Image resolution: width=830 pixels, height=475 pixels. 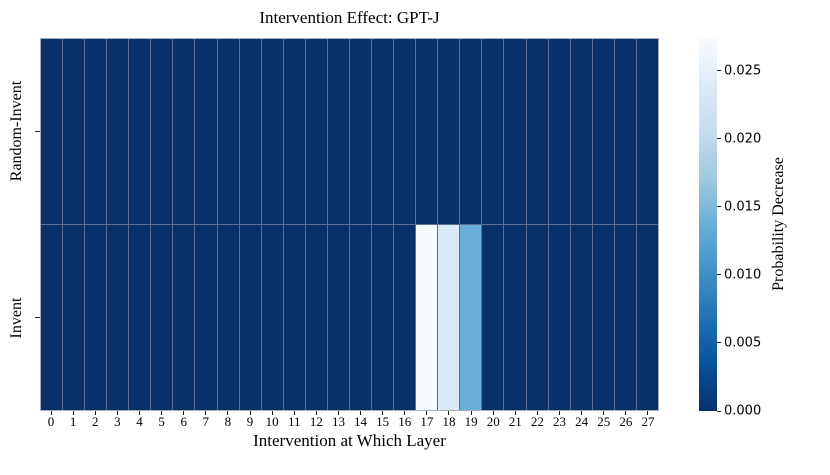 What do you see at coordinates (743, 411) in the screenshot?
I see `colorbar-tick-label: 0.000` at bounding box center [743, 411].